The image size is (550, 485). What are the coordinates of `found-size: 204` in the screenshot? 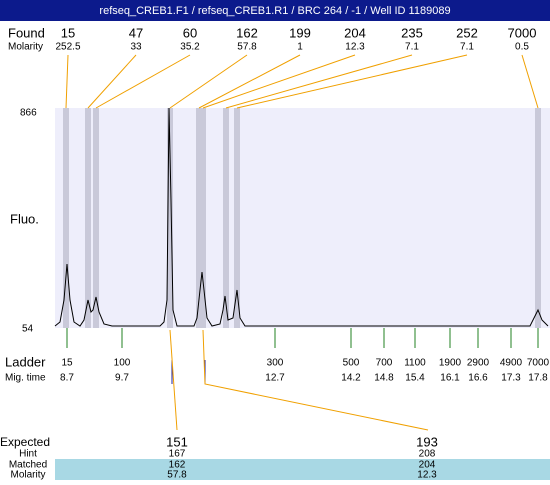 It's located at (355, 32).